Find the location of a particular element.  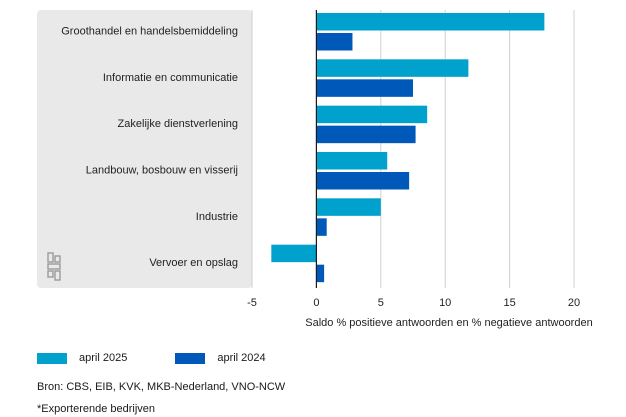

footnote: *Exporterende bedrijven is located at coordinates (96, 409).